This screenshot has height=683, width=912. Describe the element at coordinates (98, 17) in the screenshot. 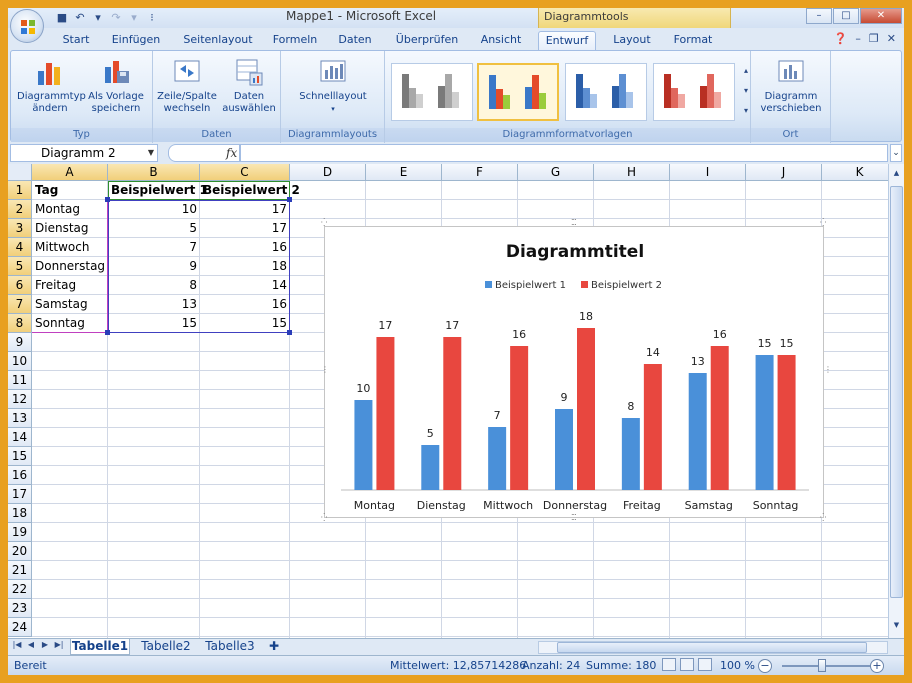

I see `undo-dropdown-icon: ▾` at that location.